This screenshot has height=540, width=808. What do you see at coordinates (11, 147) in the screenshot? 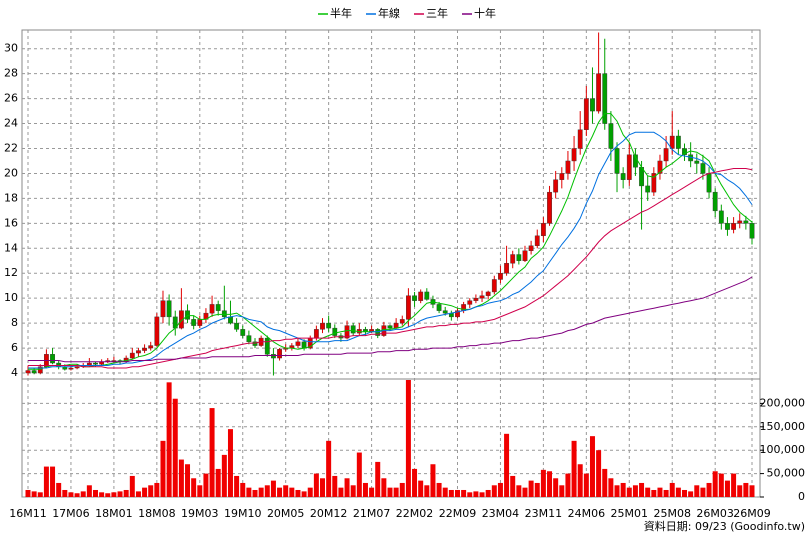
I see `y-tick-label: 22` at bounding box center [11, 147].